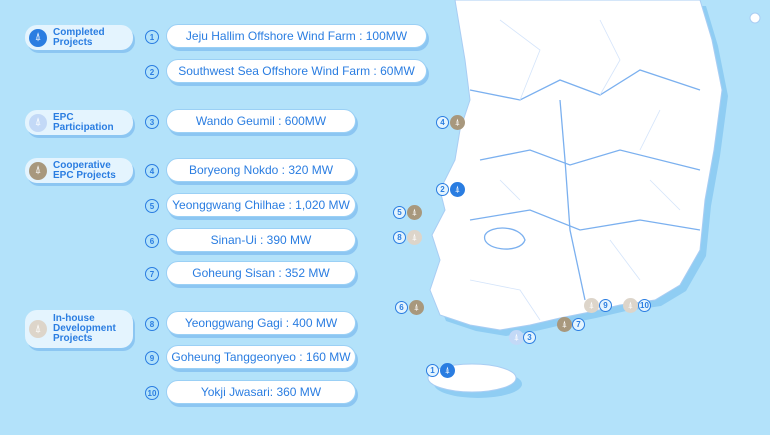  What do you see at coordinates (152, 358) in the screenshot?
I see `project-number: 9` at bounding box center [152, 358].